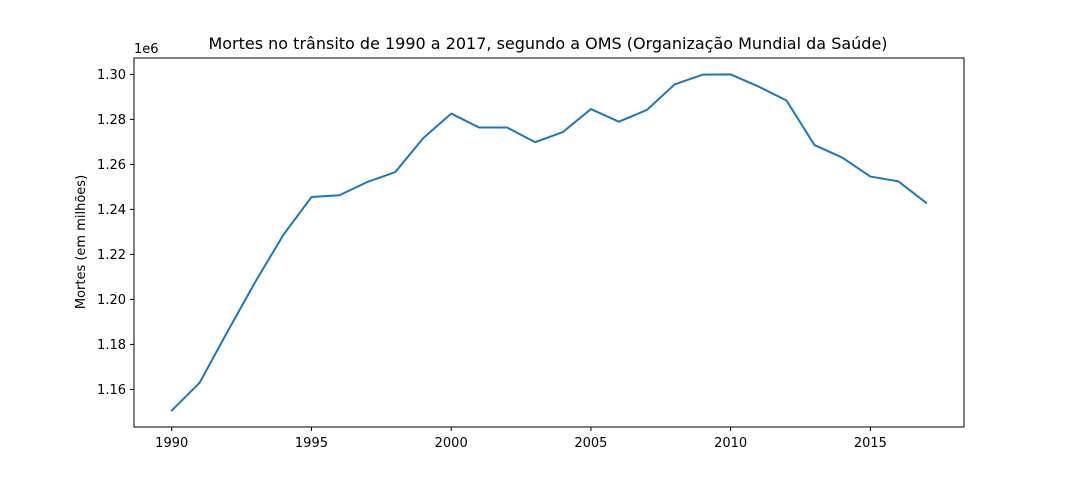  What do you see at coordinates (451, 443) in the screenshot?
I see `x-tick-label: 2000` at bounding box center [451, 443].